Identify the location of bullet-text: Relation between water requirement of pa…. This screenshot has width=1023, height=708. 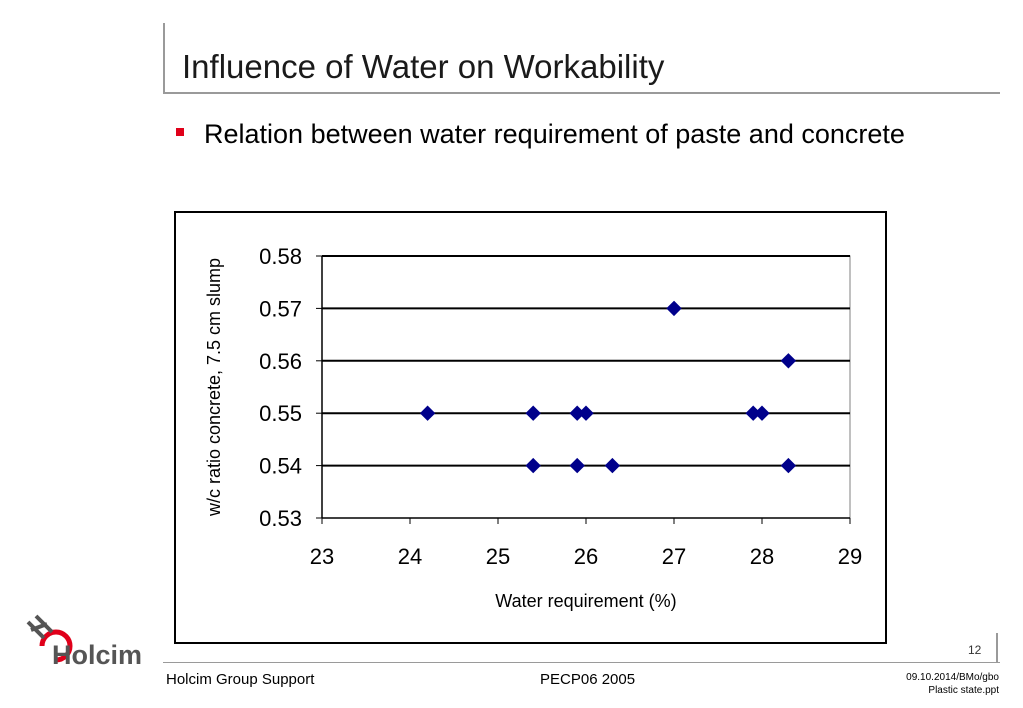
(554, 134).